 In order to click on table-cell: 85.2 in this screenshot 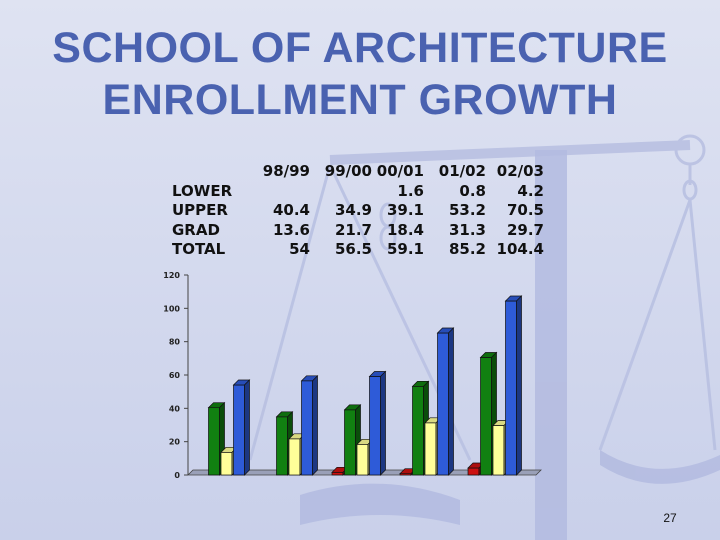, I will do `click(467, 249)`.